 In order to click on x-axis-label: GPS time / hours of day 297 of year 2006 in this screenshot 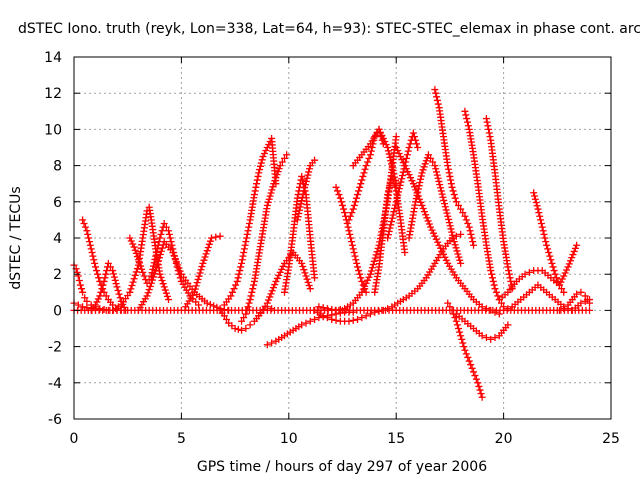, I will do `click(342, 467)`.